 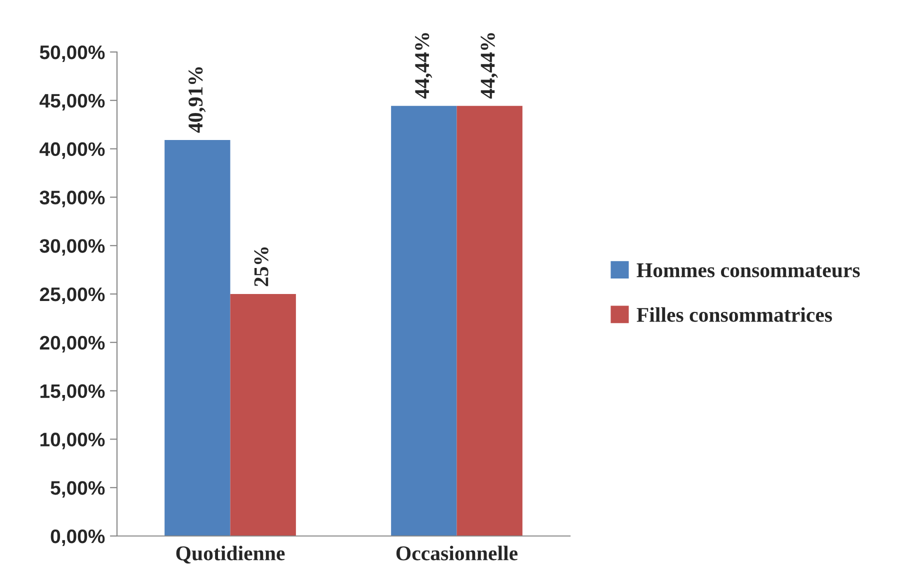 What do you see at coordinates (77, 537) in the screenshot?
I see `y-tick-label: 0,00%` at bounding box center [77, 537].